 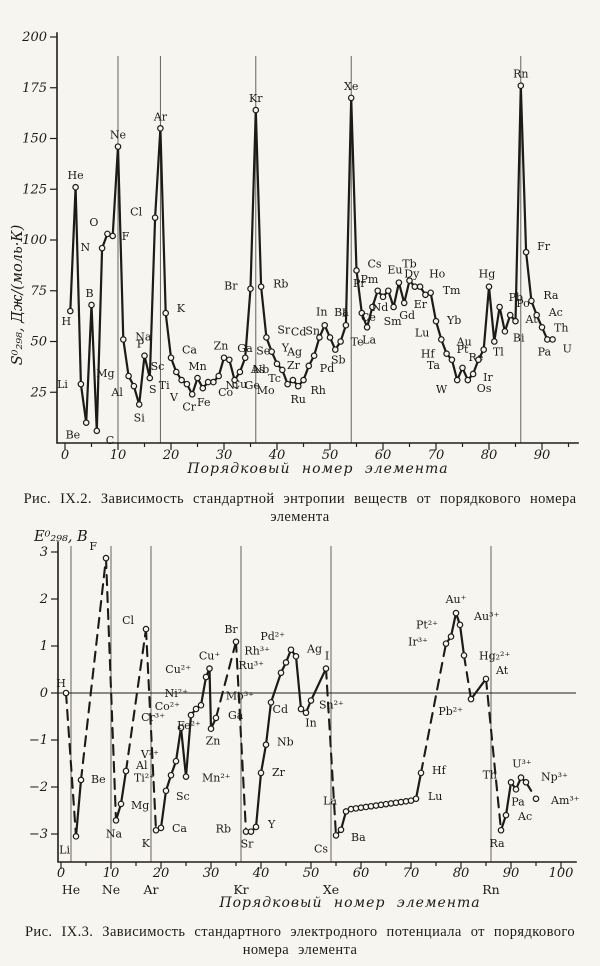 I want to click on element-label: Mg, so click(x=140, y=805).